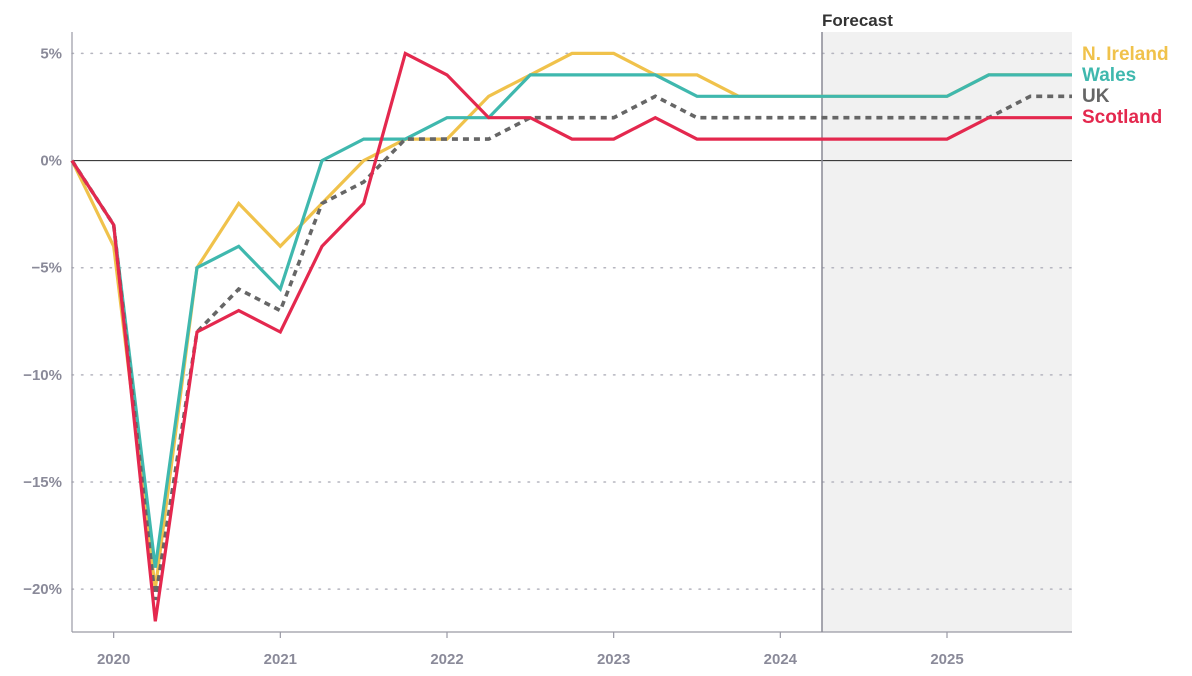 Image resolution: width=1192 pixels, height=676 pixels. Describe the element at coordinates (51, 161) in the screenshot. I see `y-tick-label: 0%` at that location.